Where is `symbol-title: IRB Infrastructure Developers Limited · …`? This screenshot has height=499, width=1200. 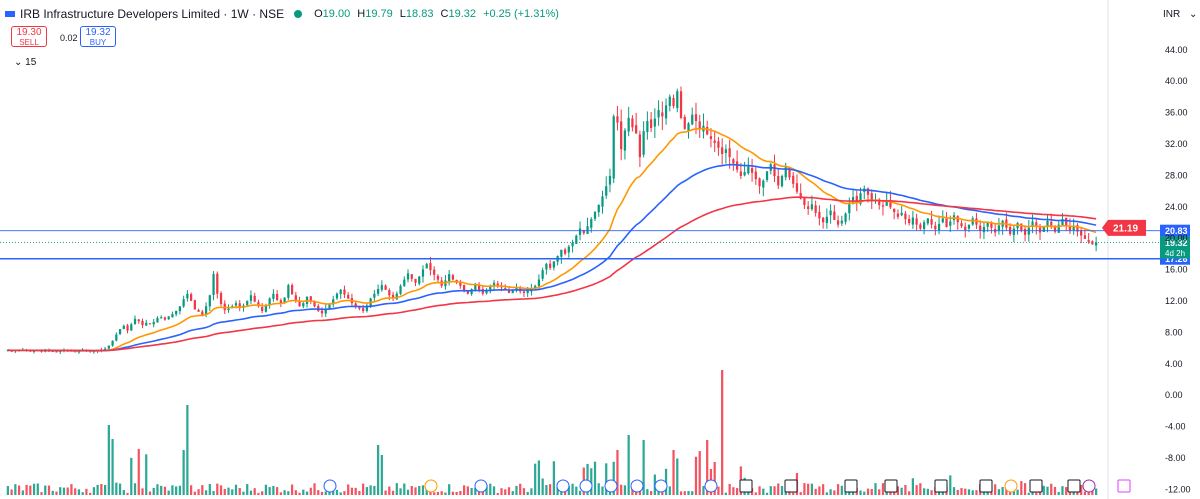 symbol-title: IRB Infrastructure Developers Limited · … is located at coordinates (152, 14).